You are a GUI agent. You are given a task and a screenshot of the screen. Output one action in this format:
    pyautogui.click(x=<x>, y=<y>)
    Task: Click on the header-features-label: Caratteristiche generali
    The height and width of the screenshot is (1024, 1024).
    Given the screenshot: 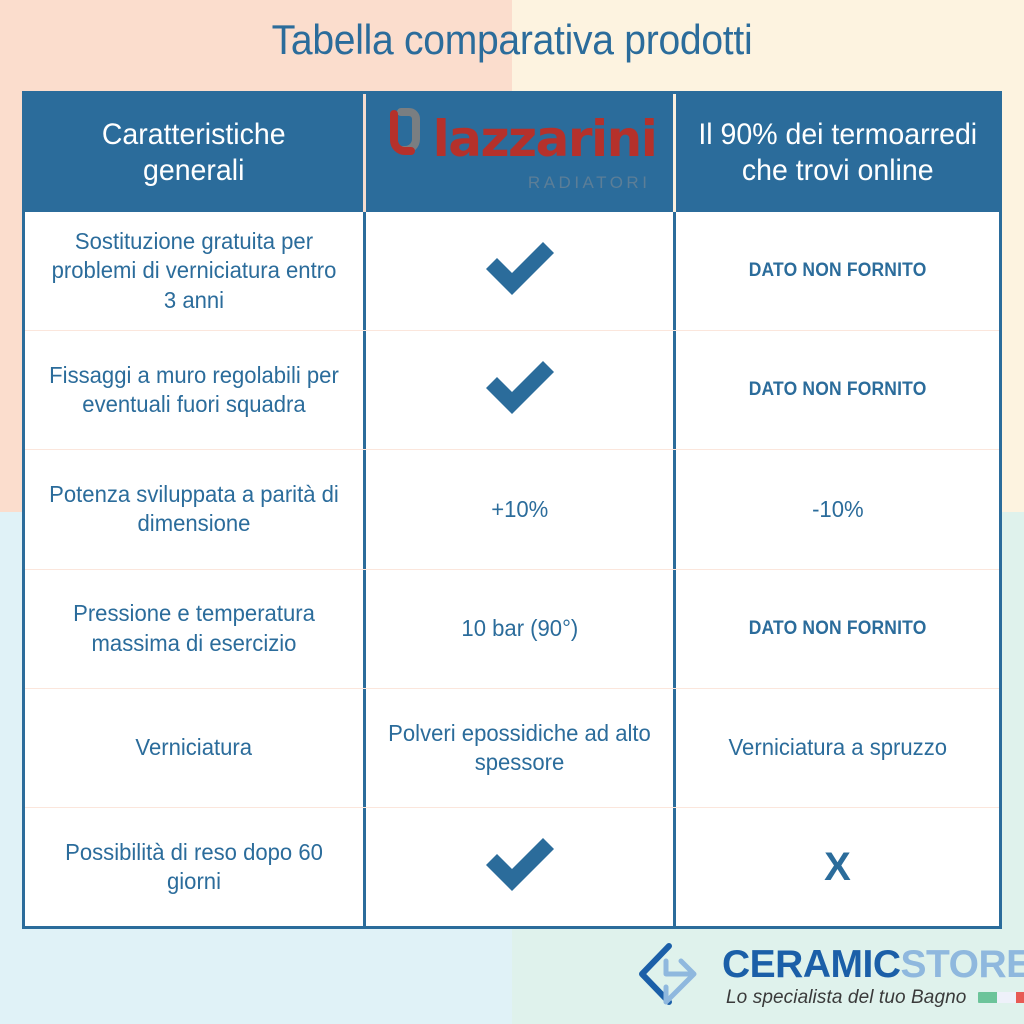 What is the action you would take?
    pyautogui.click(x=194, y=153)
    